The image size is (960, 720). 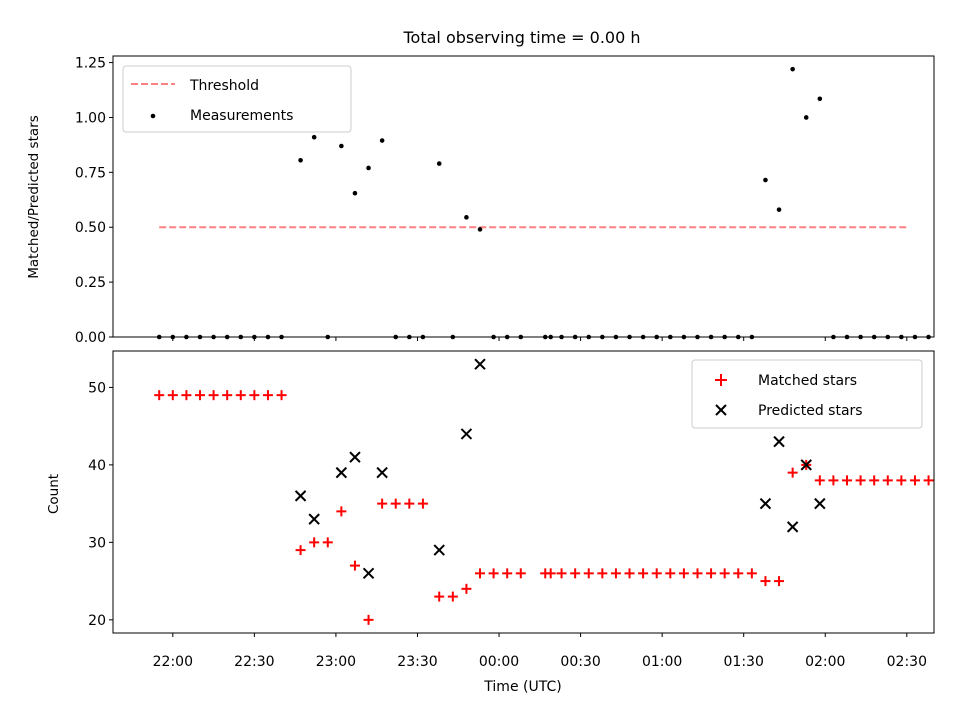 What do you see at coordinates (97, 466) in the screenshot?
I see `bottom-y-tick-label: 40` at bounding box center [97, 466].